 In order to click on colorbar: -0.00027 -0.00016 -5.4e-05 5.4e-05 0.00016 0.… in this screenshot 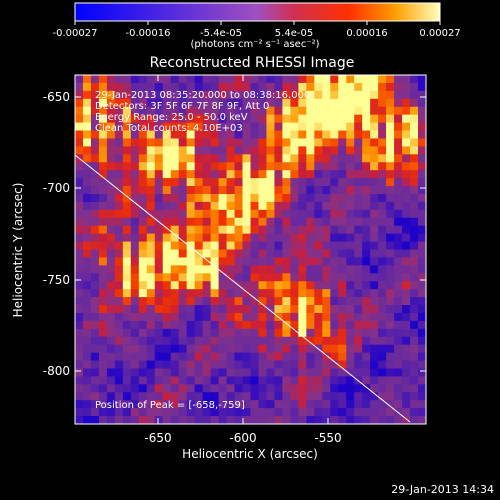, I will do `click(257, 26)`.